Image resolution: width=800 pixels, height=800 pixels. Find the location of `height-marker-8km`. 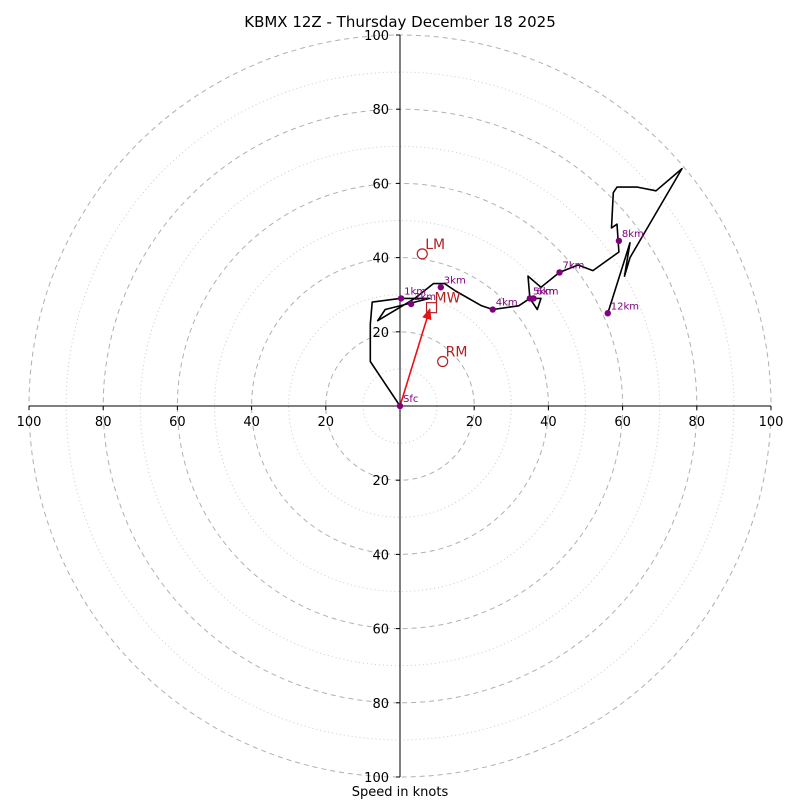

height-marker-8km is located at coordinates (619, 241).